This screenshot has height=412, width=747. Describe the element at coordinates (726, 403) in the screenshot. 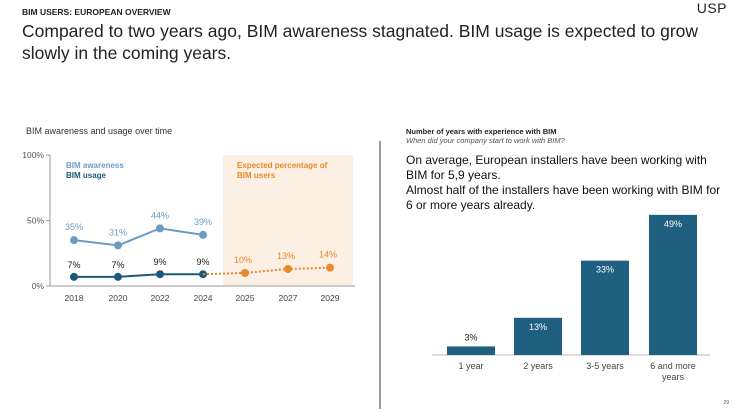

I see `page-number: 29` at that location.